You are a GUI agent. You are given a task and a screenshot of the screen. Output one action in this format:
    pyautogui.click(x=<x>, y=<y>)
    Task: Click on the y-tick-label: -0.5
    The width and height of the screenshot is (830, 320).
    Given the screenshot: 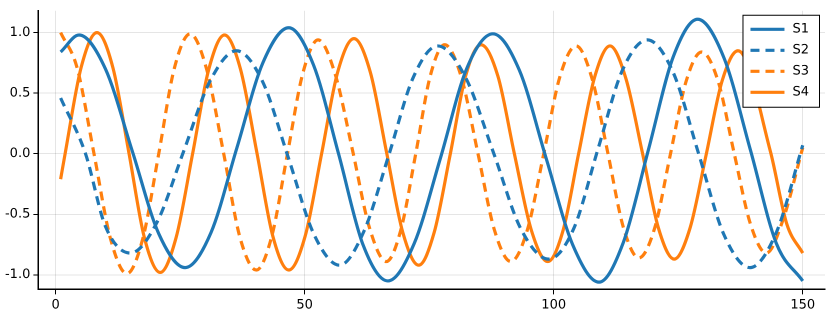 What is the action you would take?
    pyautogui.click(x=17, y=214)
    